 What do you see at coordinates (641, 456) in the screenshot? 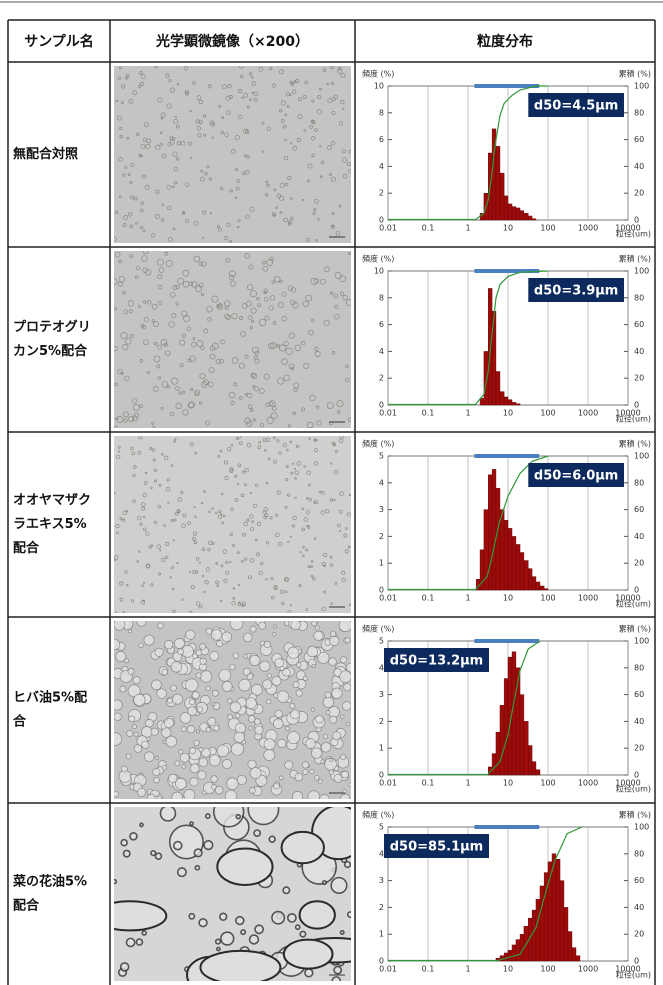
I see `y2-tick-label: 100` at bounding box center [641, 456].